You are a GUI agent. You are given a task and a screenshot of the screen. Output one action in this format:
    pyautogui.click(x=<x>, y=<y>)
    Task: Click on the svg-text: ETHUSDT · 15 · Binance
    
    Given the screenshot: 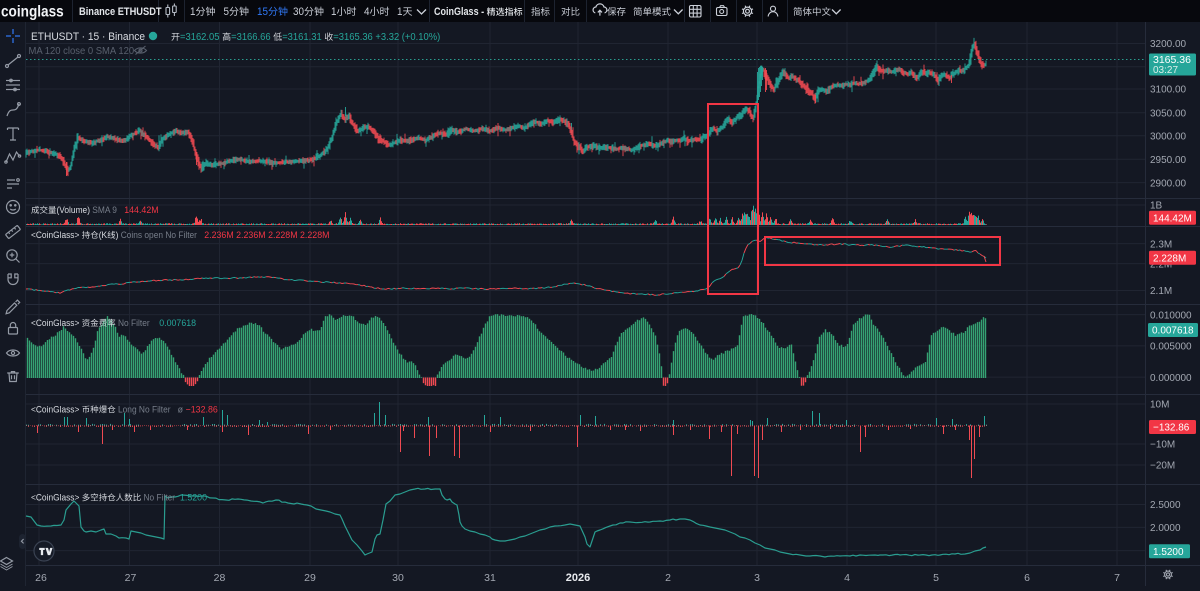 What is the action you would take?
    pyautogui.click(x=88, y=37)
    